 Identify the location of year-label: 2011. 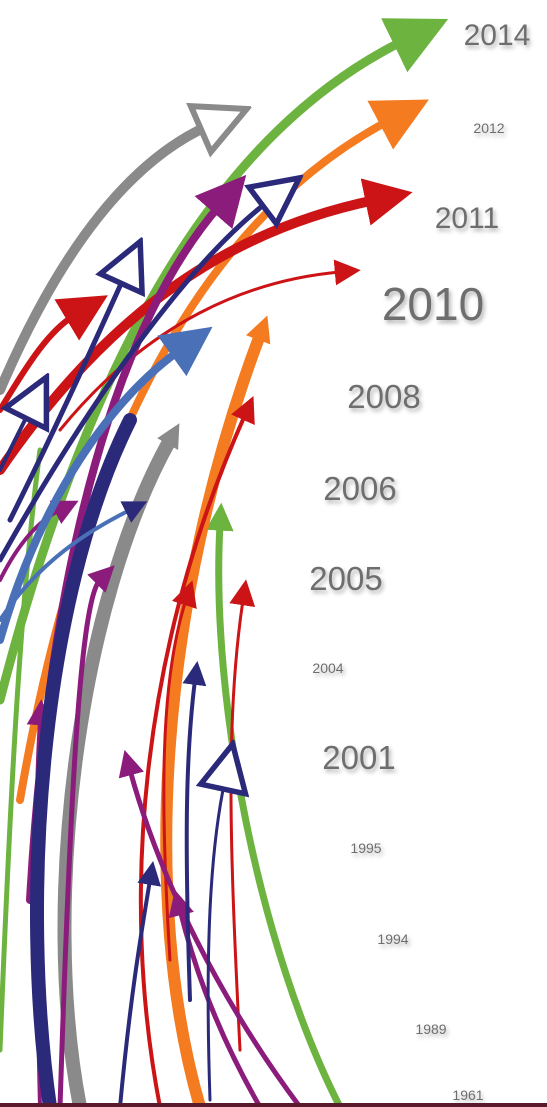
(467, 218).